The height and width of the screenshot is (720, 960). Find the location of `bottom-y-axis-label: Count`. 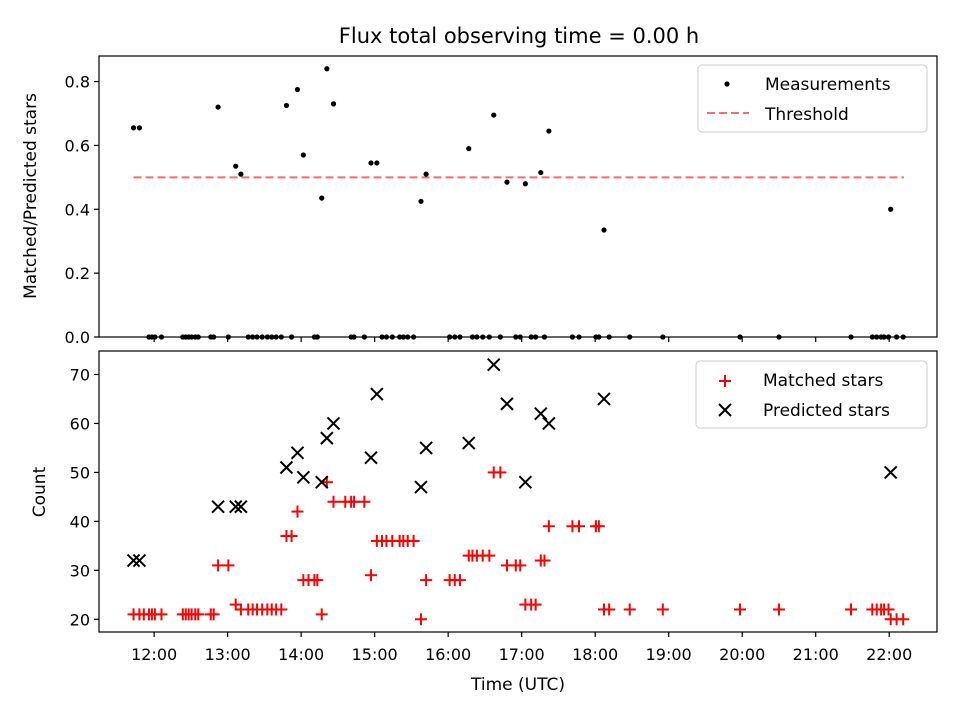

bottom-y-axis-label: Count is located at coordinates (40, 491).